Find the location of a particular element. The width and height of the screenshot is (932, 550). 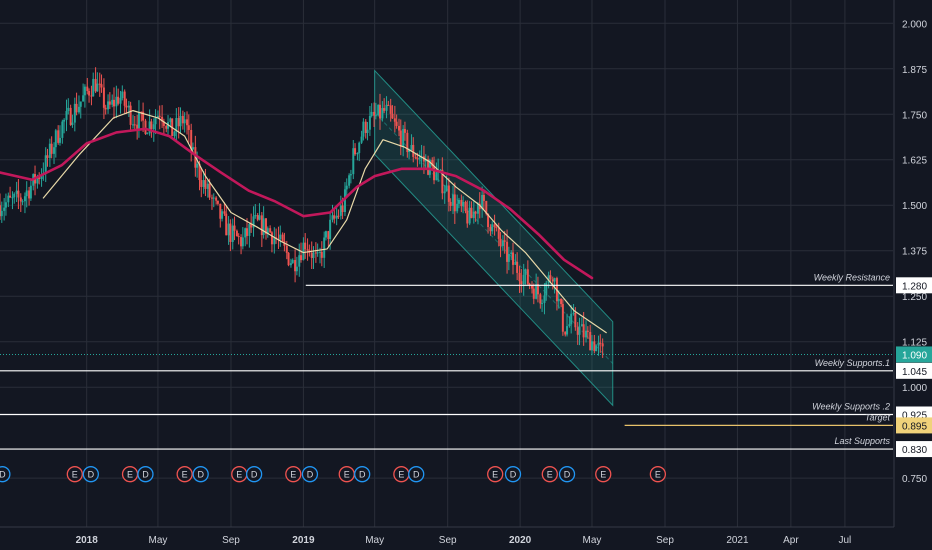

earnings-marker is located at coordinates (184, 474).